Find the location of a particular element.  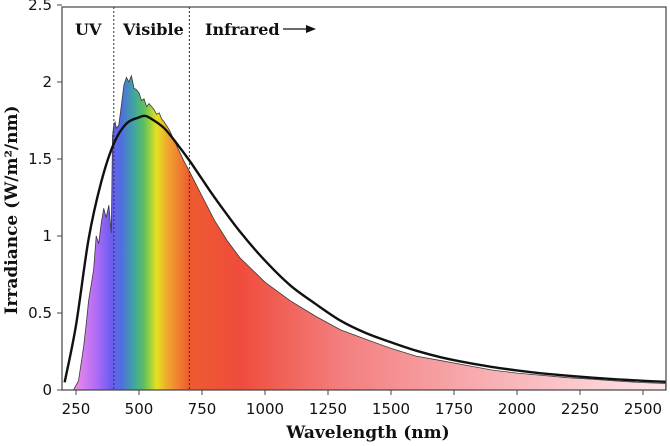

x-tick-label: 2250 is located at coordinates (580, 409).